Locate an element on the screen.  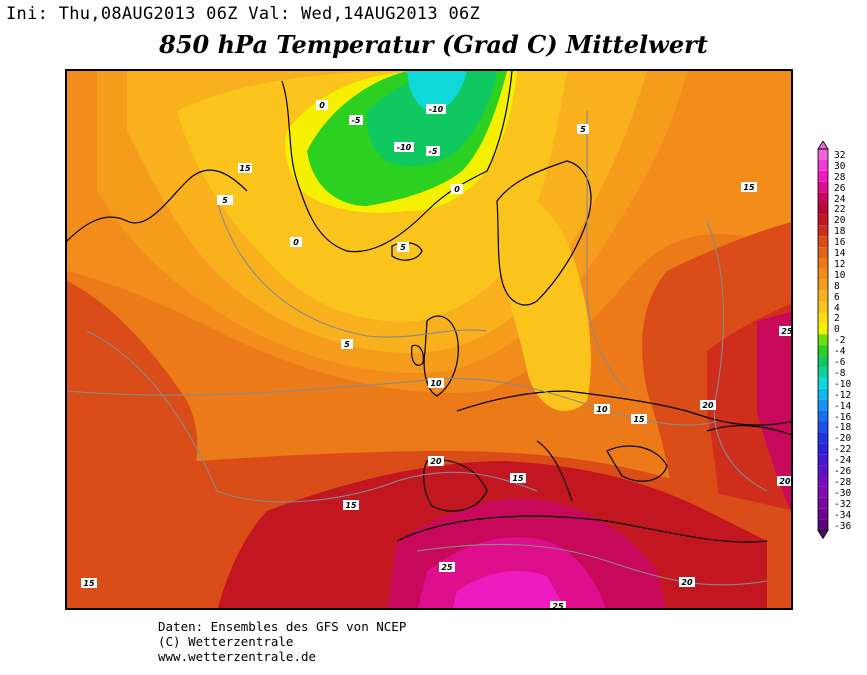
isotherm-20-africa is located at coordinates (592, 564).